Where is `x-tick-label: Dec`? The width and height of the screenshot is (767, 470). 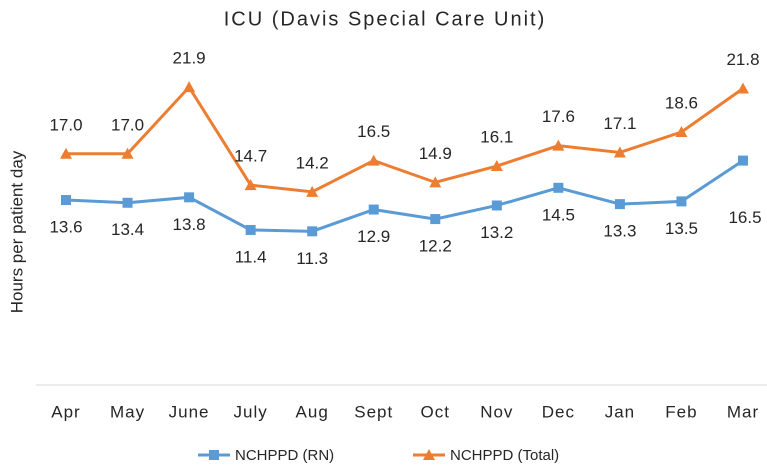 x-tick-label: Dec is located at coordinates (558, 411).